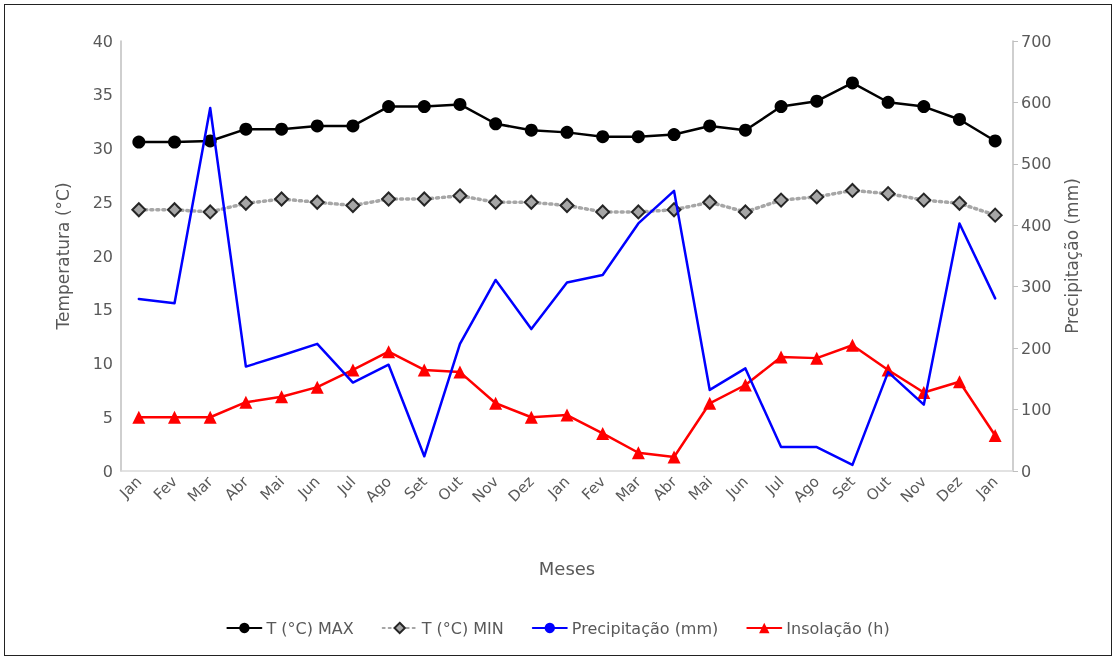  What do you see at coordinates (1036, 164) in the screenshot?
I see `y2-tick-label: 500` at bounding box center [1036, 164].